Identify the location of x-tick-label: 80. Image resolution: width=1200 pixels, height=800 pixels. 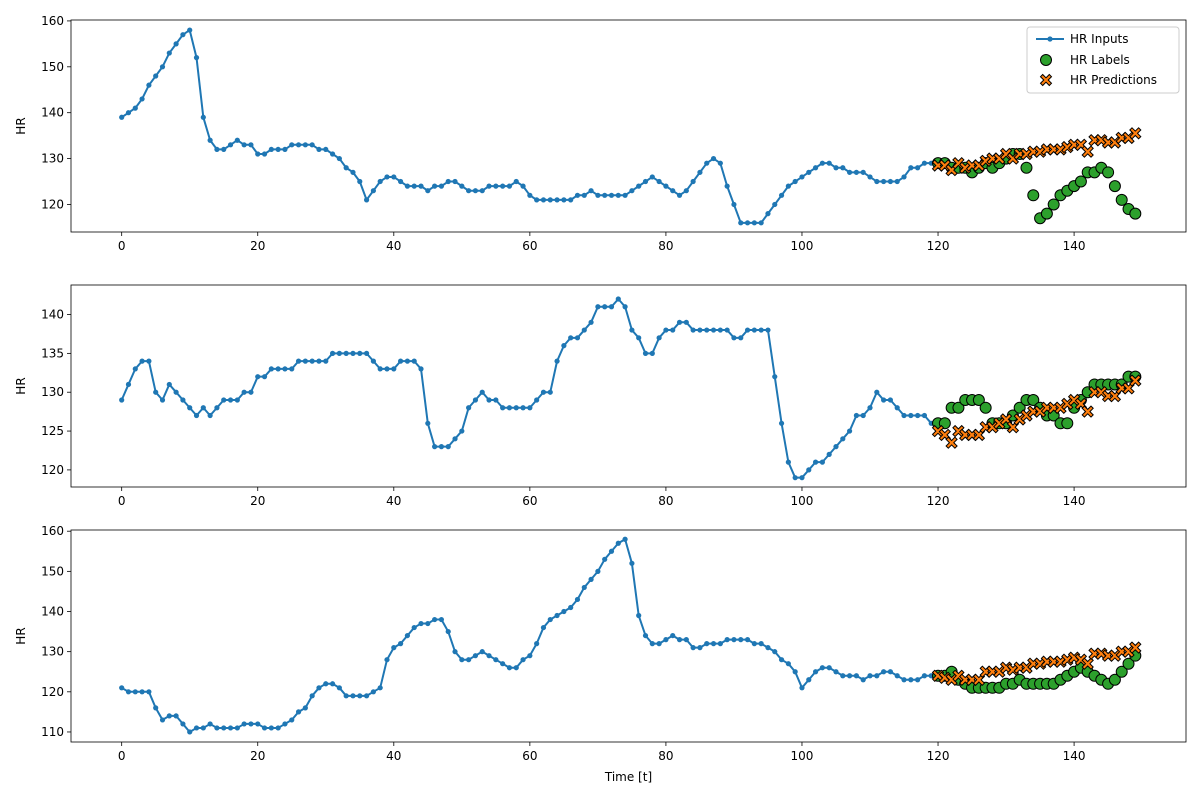
(665, 756).